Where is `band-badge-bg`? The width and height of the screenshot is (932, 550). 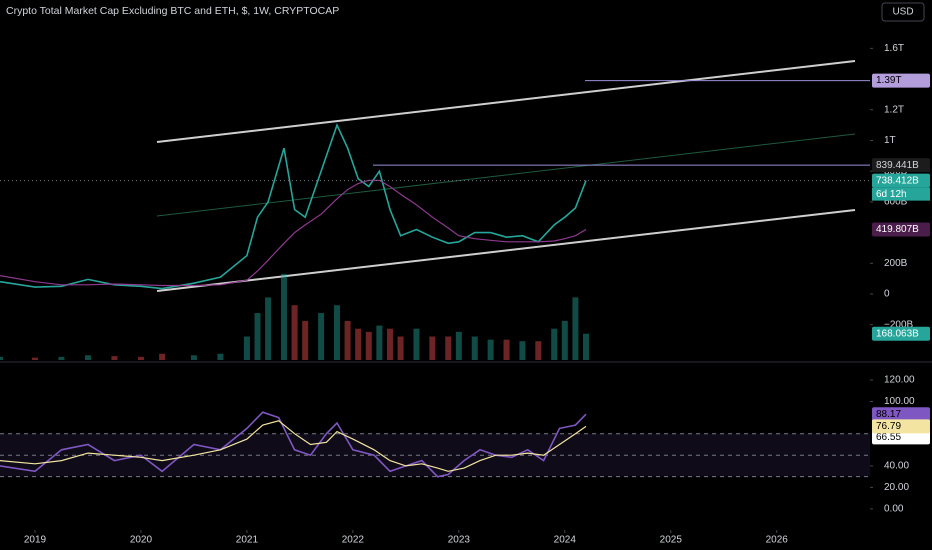
band-badge-bg is located at coordinates (901, 437).